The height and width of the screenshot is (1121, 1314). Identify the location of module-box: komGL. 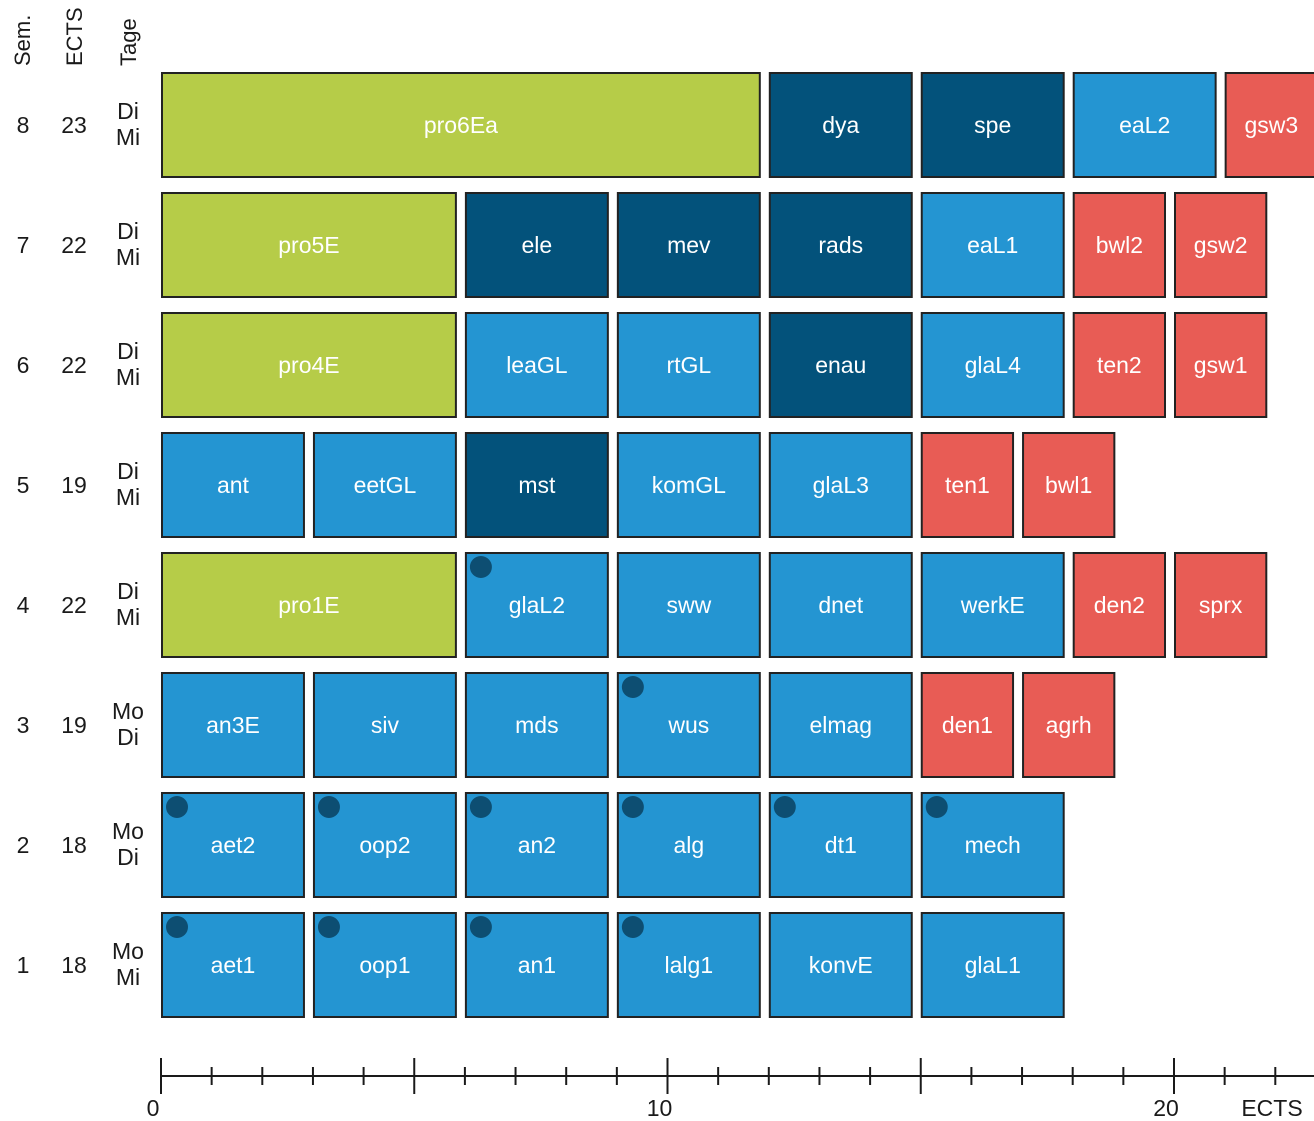
(688, 485).